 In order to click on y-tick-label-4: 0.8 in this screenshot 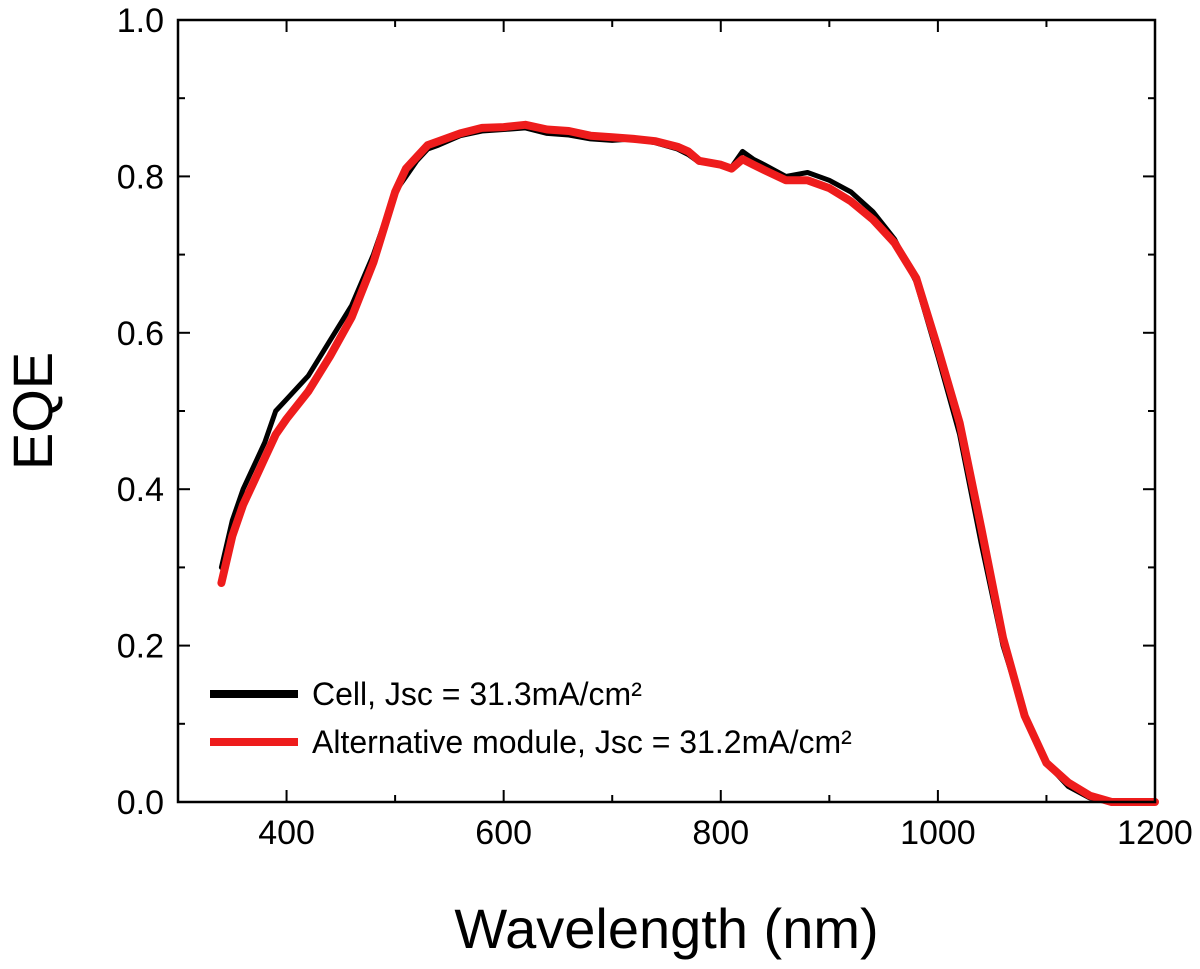, I will do `click(140, 177)`.